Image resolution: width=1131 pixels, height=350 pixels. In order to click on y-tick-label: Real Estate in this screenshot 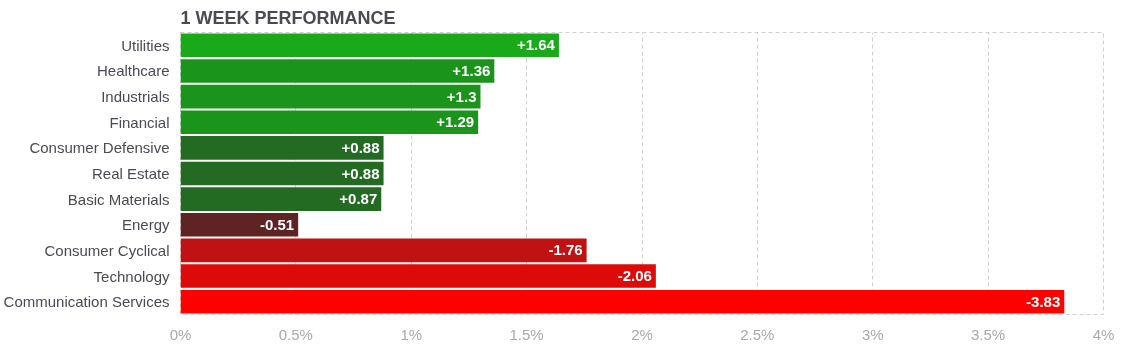, I will do `click(130, 173)`.